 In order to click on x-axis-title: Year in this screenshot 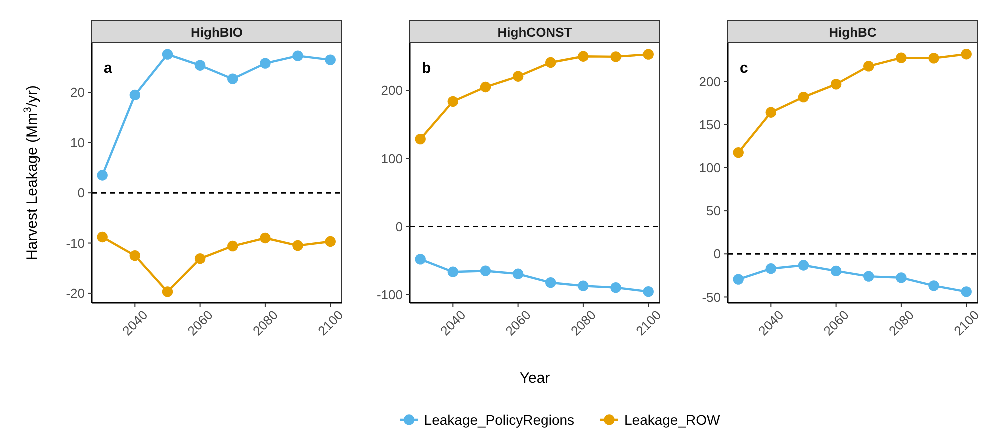, I will do `click(535, 378)`.